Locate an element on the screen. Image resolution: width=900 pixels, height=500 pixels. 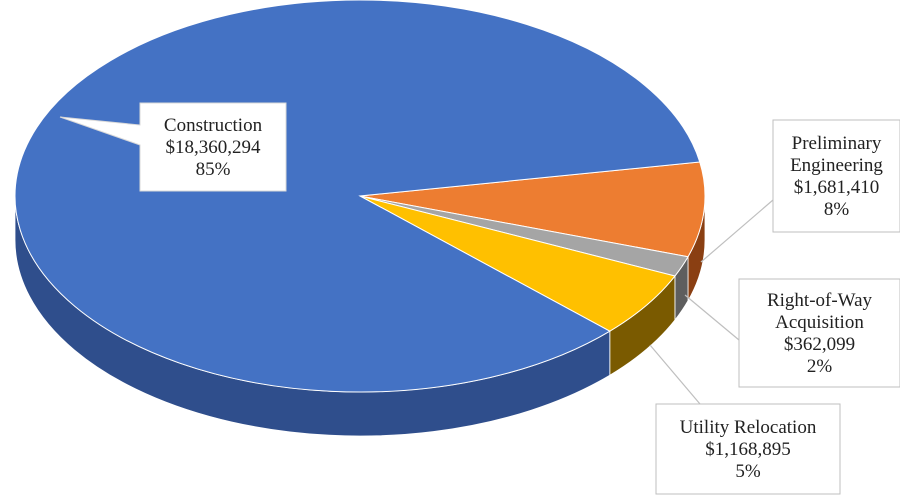
category-label: Engineering is located at coordinates (836, 165).